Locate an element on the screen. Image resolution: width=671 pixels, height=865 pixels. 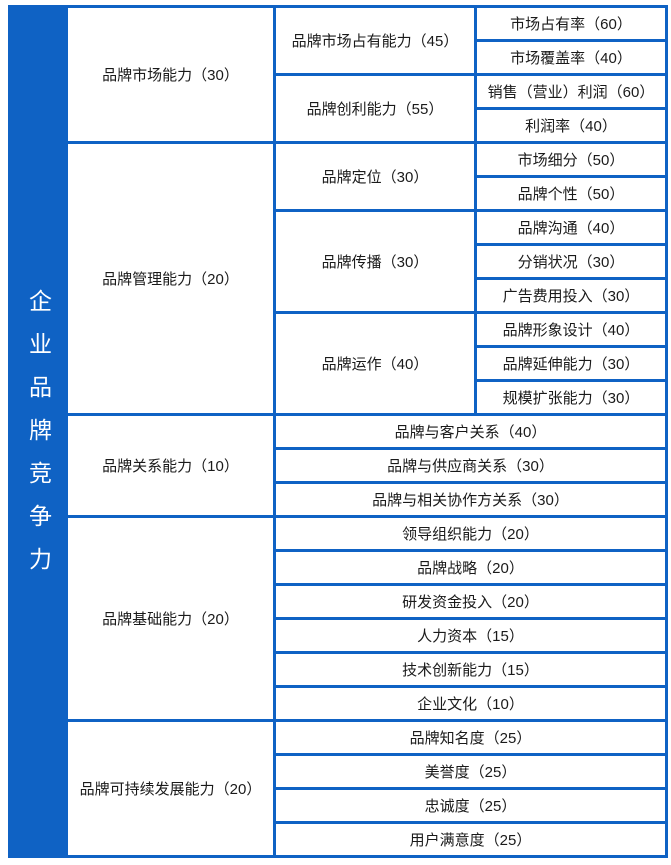
level2-cell-communication: 品牌传播（30） is located at coordinates (375, 261).